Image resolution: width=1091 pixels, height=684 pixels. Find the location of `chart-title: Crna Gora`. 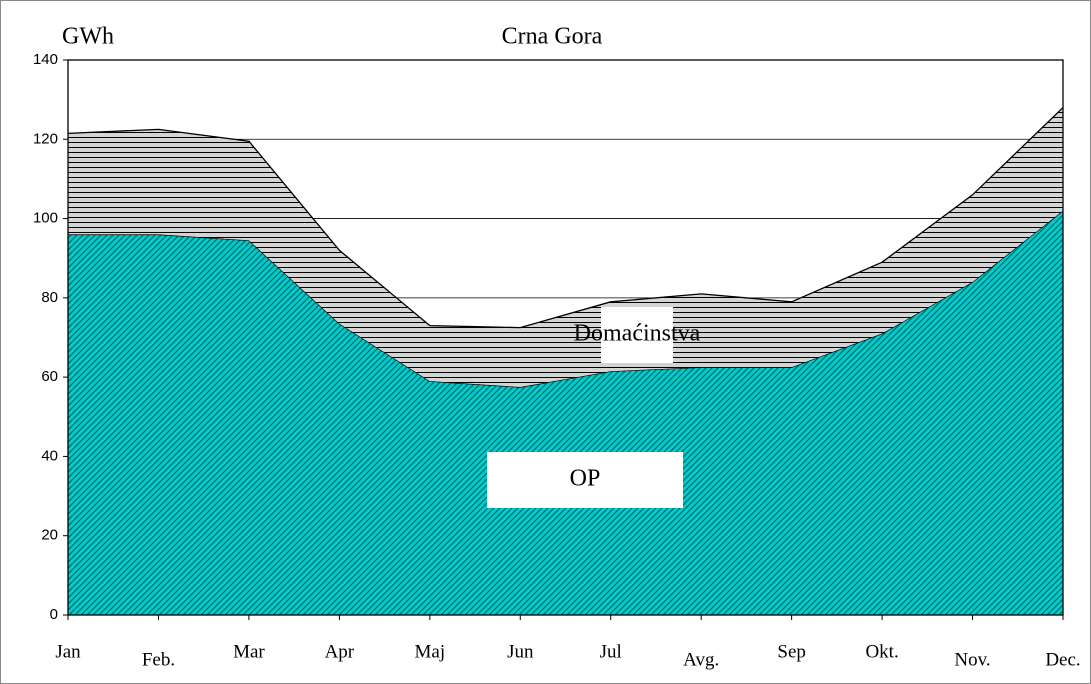

chart-title: Crna Gora is located at coordinates (552, 37).